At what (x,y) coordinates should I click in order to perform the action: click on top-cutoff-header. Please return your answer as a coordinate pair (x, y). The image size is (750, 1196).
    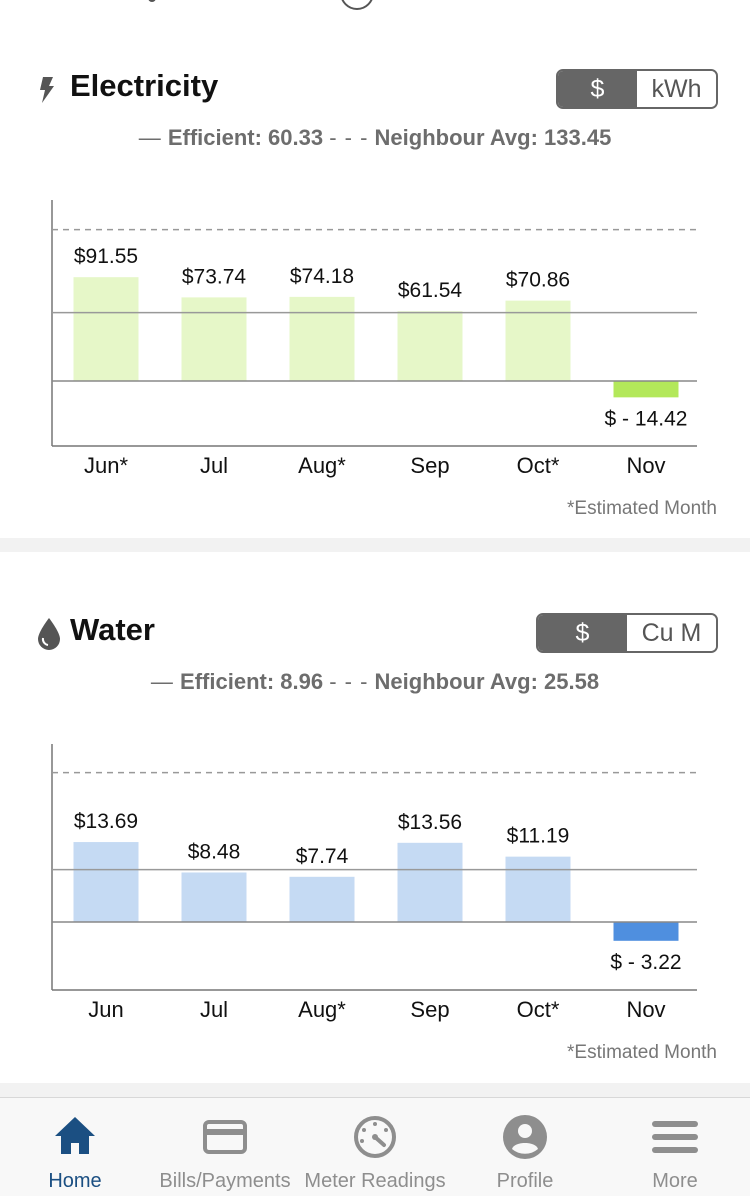
    Looking at the image, I should click on (375, 5).